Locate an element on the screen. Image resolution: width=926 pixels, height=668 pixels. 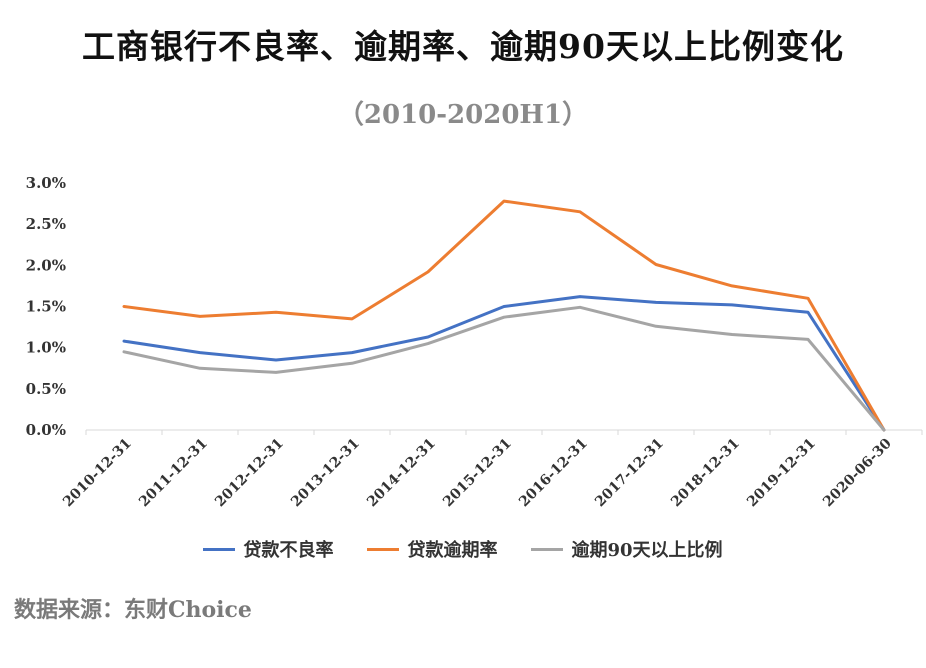
y-tick-label: 2.0% is located at coordinates (46, 265).